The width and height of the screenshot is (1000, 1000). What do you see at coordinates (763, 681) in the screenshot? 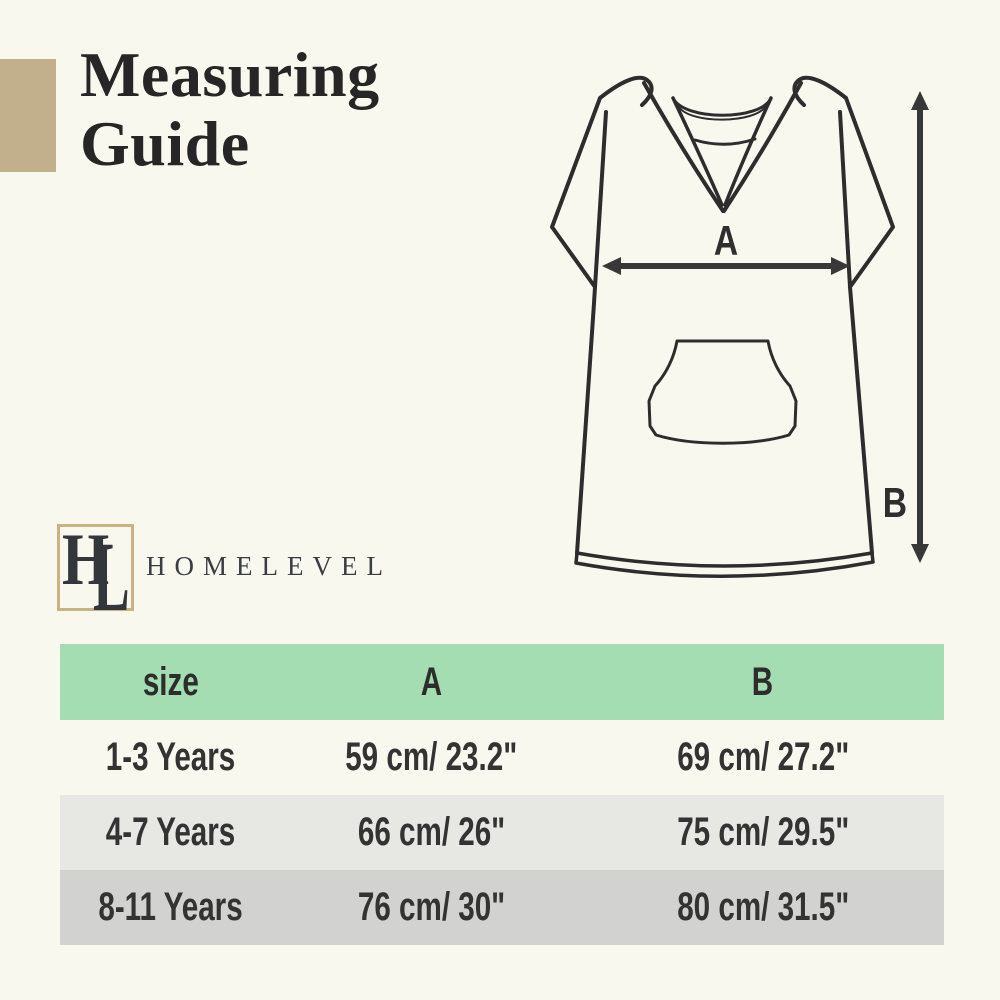
I see `column-header-b: B` at bounding box center [763, 681].